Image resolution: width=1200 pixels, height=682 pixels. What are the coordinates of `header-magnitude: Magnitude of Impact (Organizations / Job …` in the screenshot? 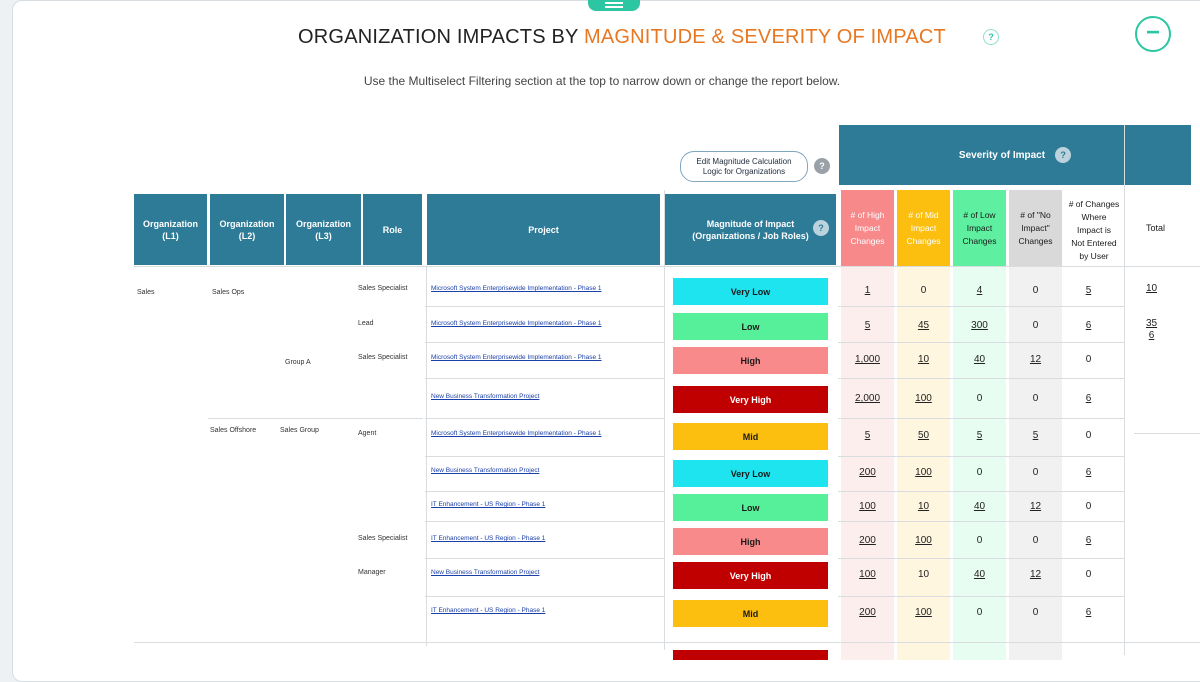 It's located at (750, 229).